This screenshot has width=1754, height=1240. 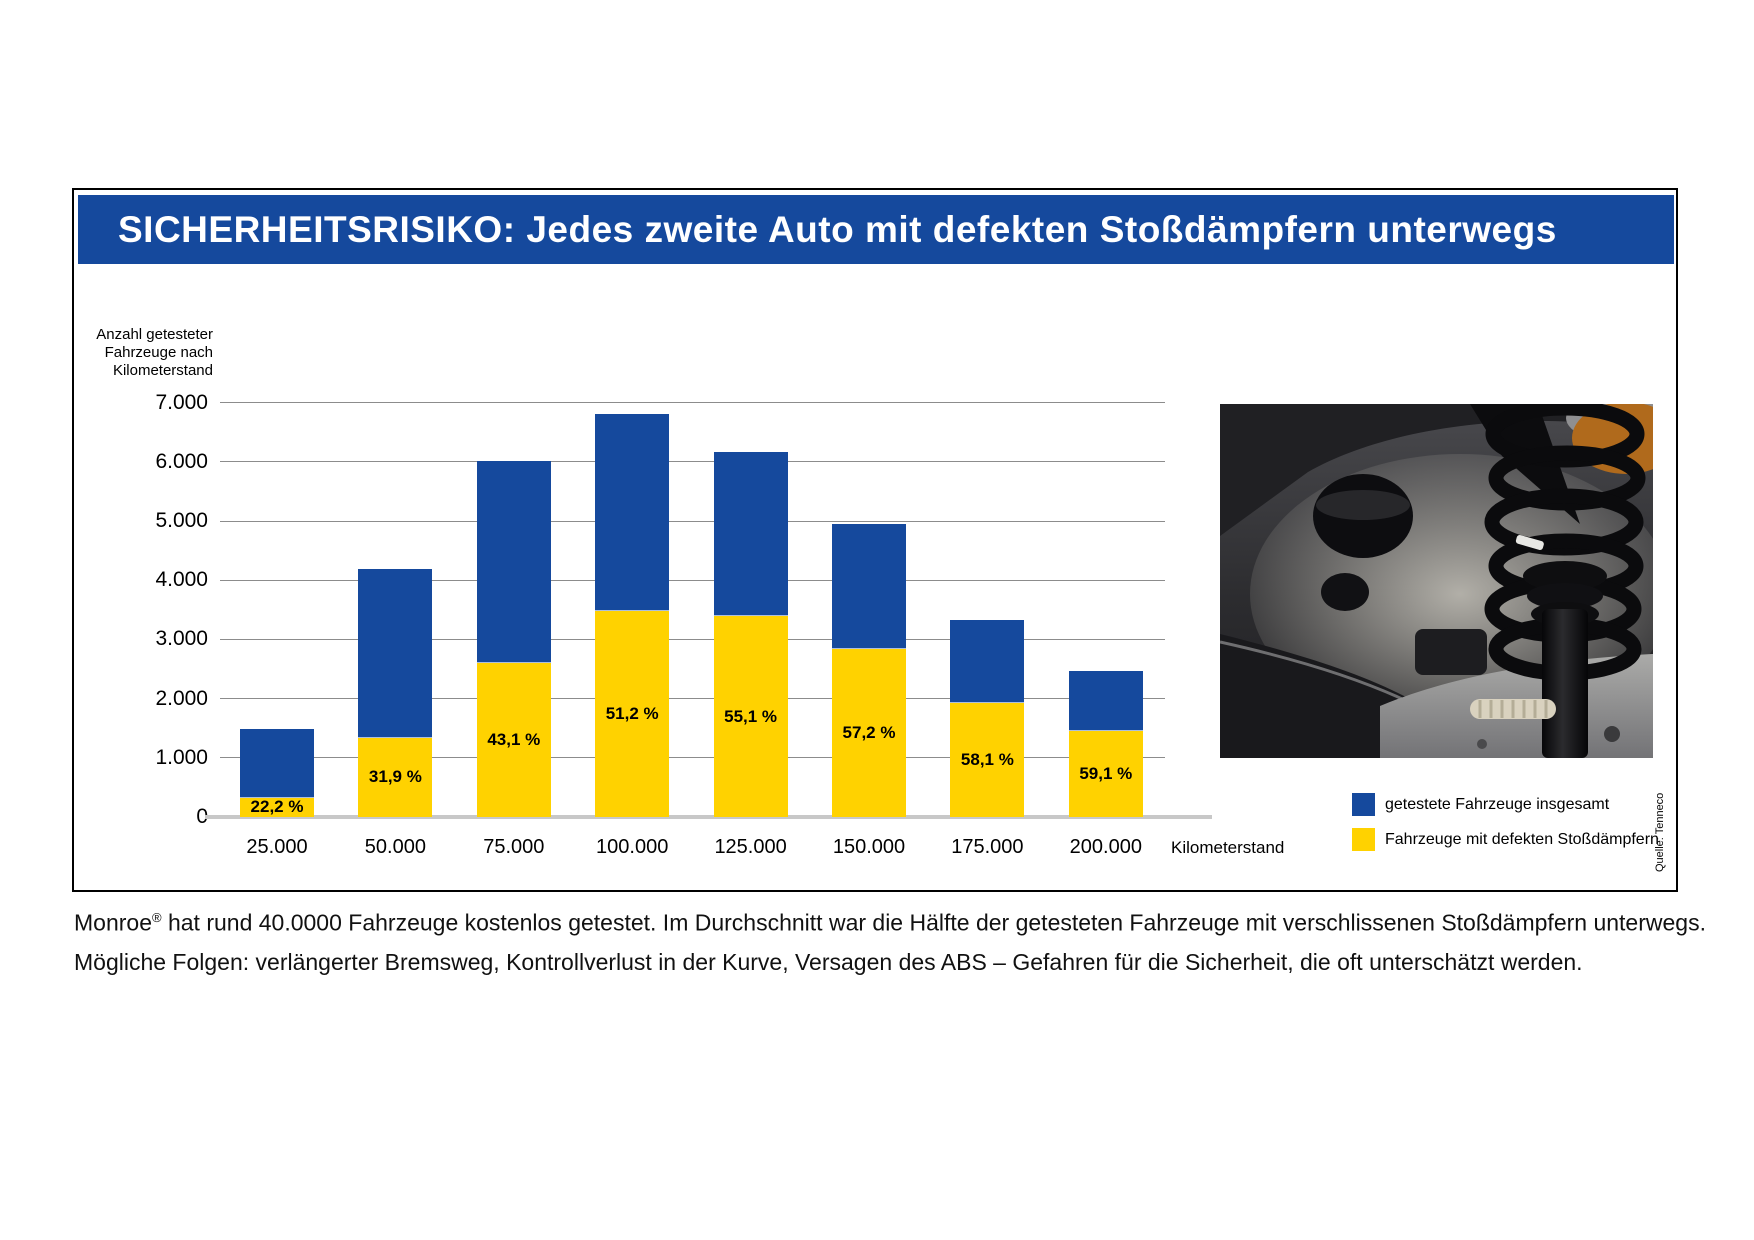 I want to click on bar-defect-segment: 55,1 %, so click(x=750, y=716).